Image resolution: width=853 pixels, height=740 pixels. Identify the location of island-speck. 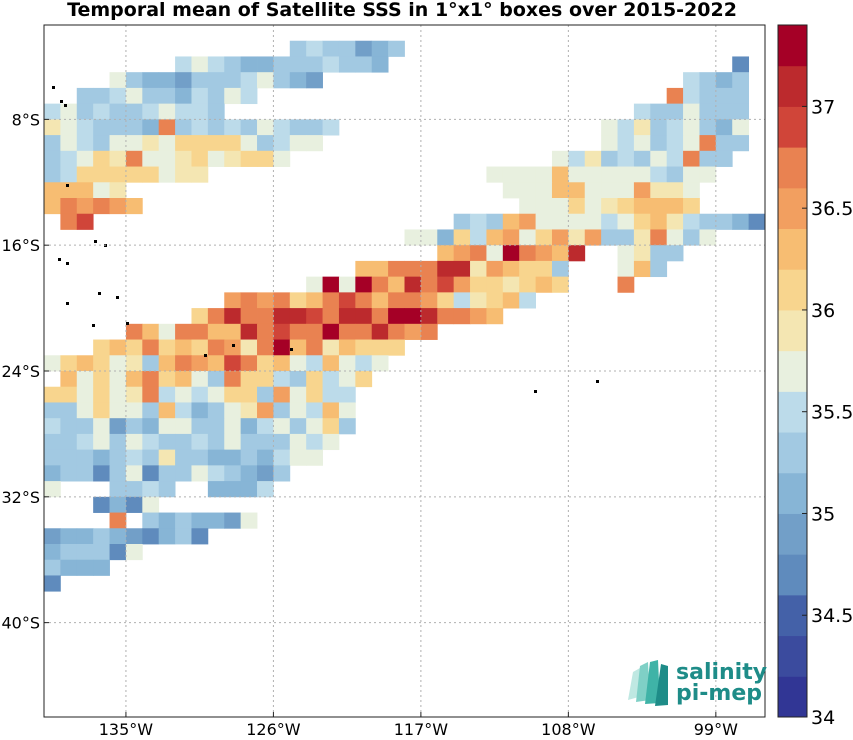
(127, 323).